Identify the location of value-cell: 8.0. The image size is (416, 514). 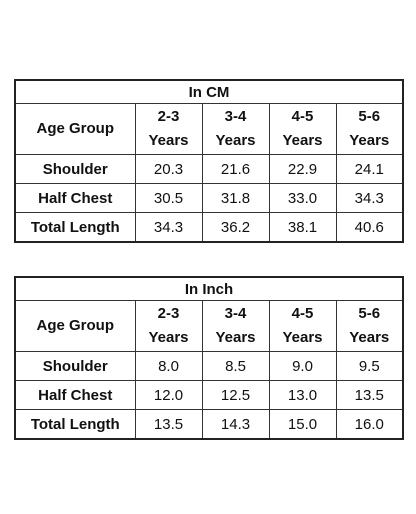
(168, 366).